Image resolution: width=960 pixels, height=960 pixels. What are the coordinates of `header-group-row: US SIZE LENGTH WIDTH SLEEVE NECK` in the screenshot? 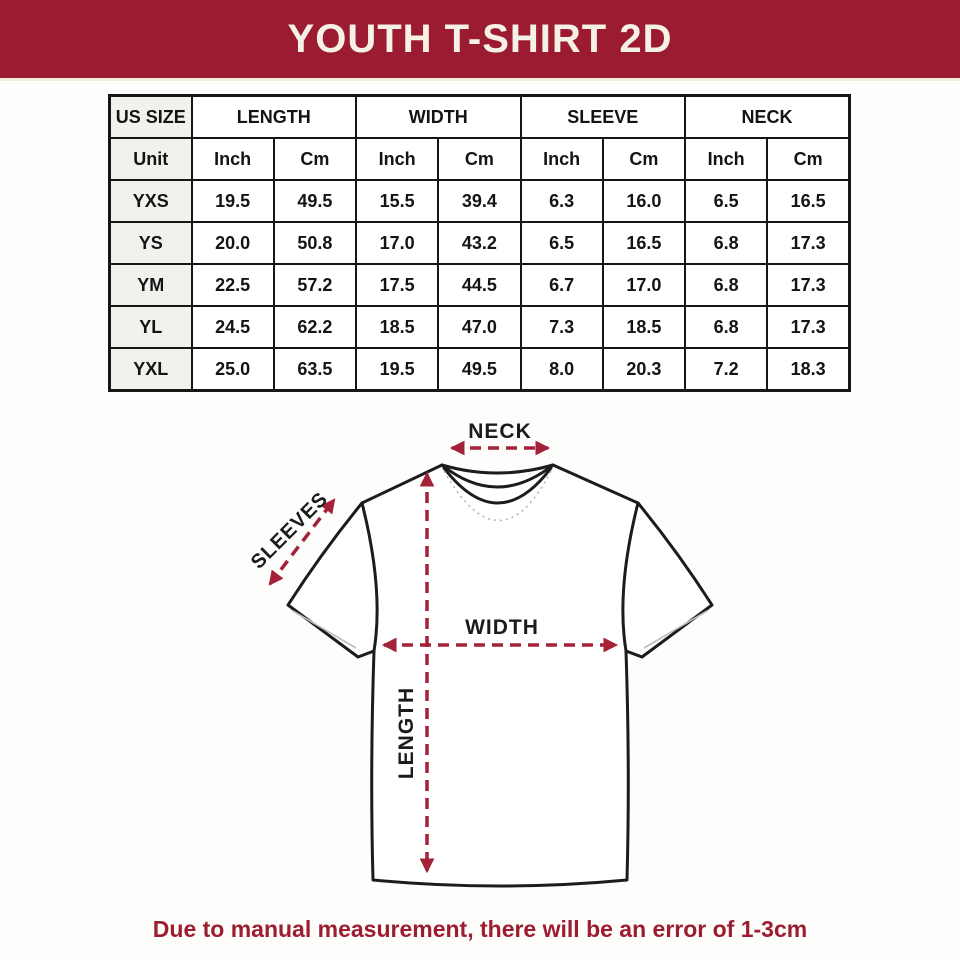 It's located at (479, 116).